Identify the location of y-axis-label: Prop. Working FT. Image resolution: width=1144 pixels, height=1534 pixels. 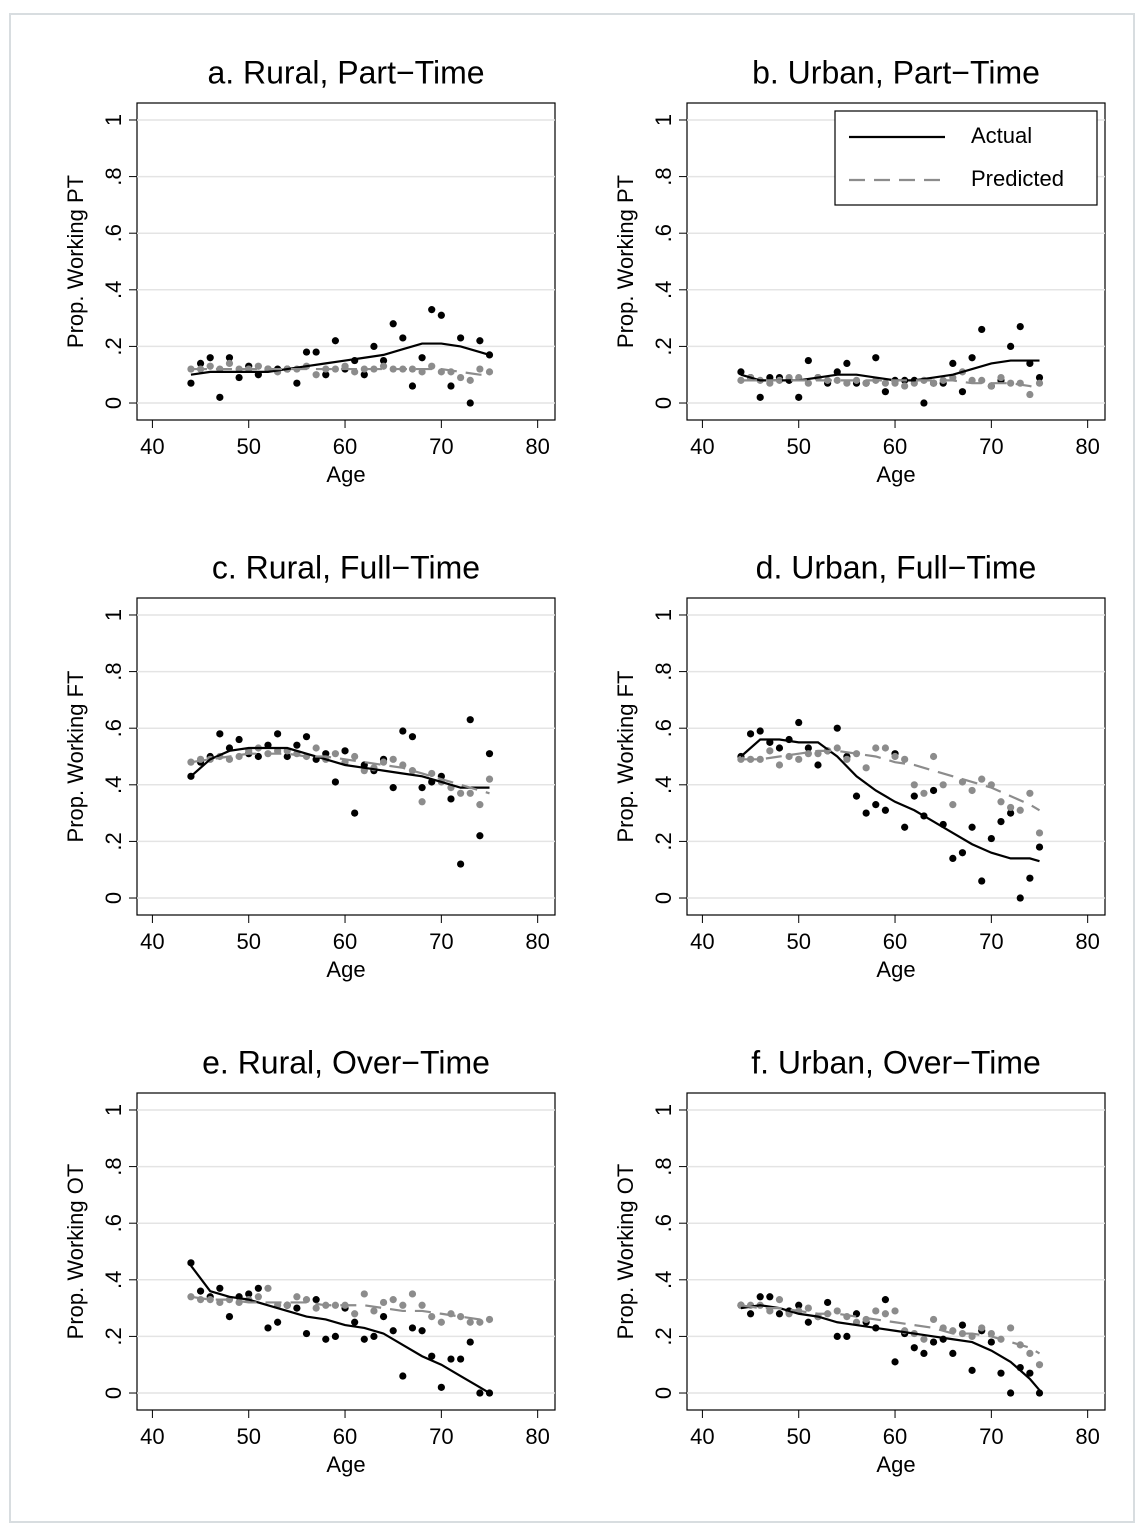
(625, 757).